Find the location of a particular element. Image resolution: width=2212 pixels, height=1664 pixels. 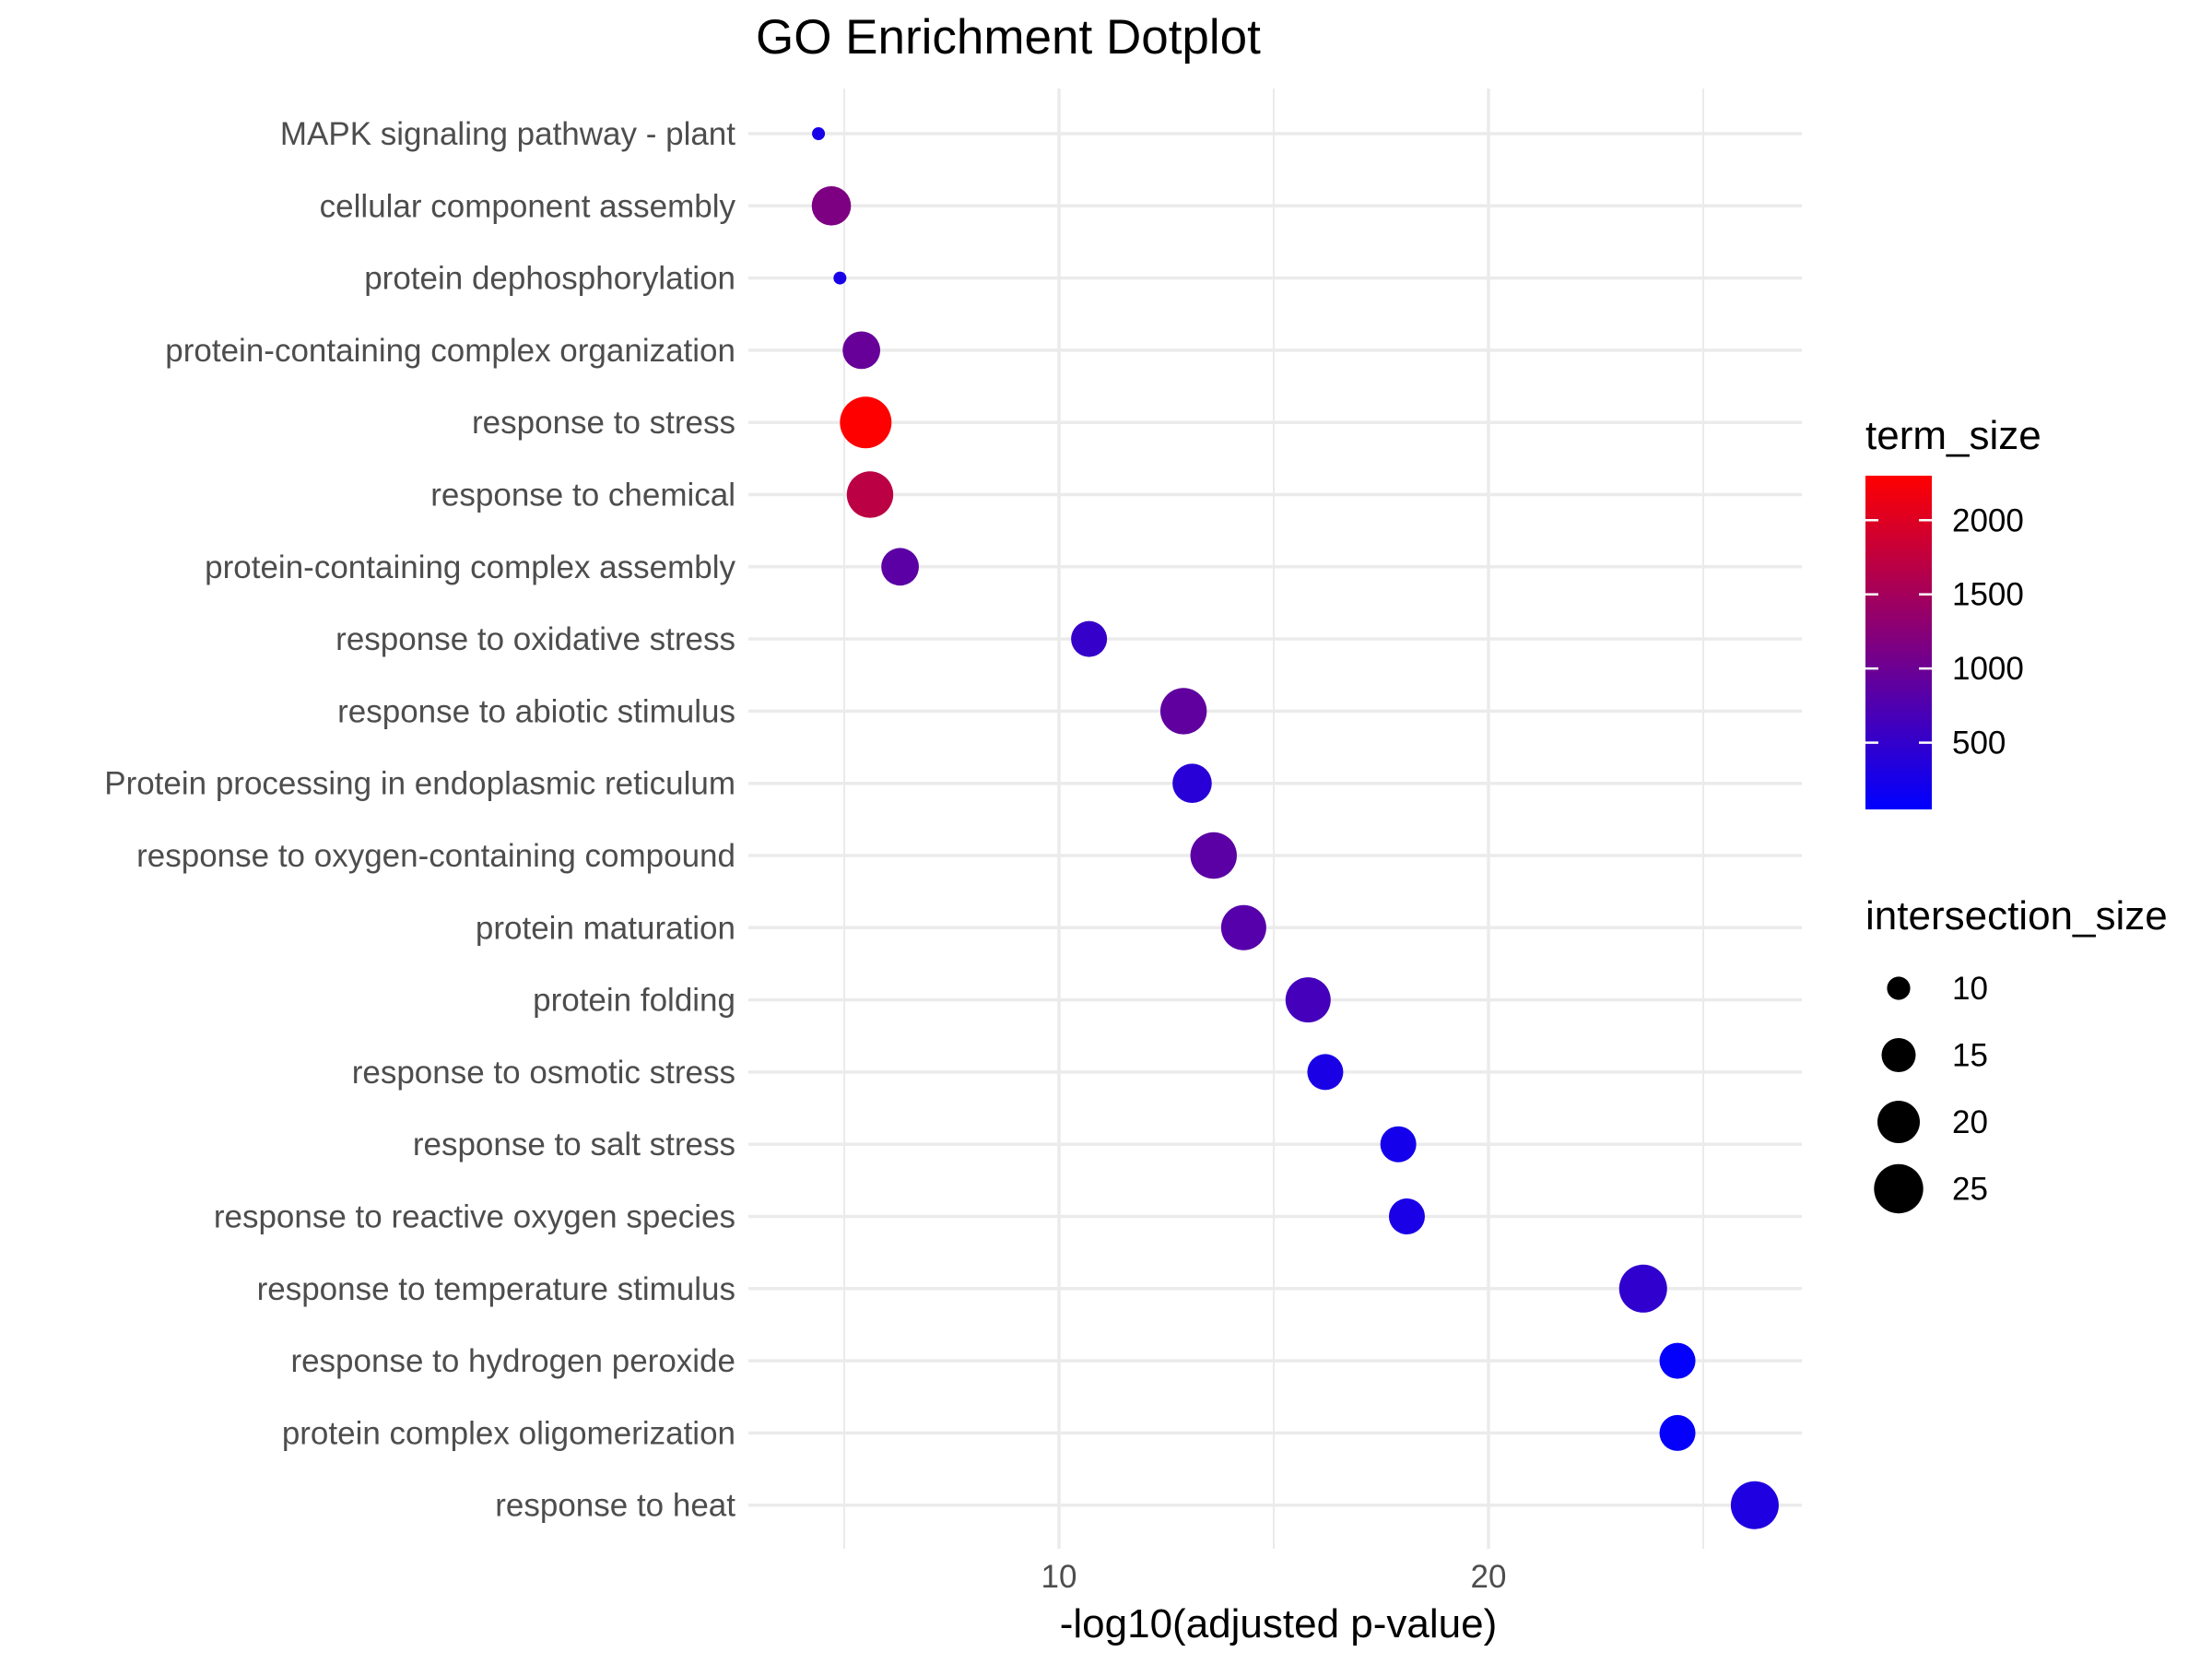

y-tick-label: response to reactive oxygen species is located at coordinates (474, 1217).